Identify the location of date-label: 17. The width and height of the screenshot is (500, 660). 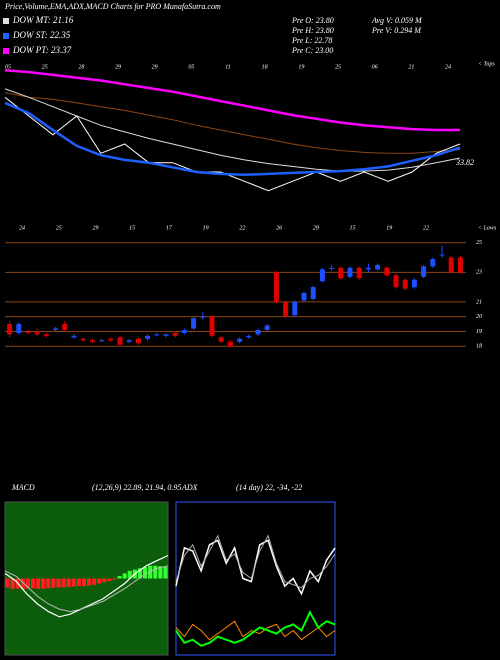
(169, 228).